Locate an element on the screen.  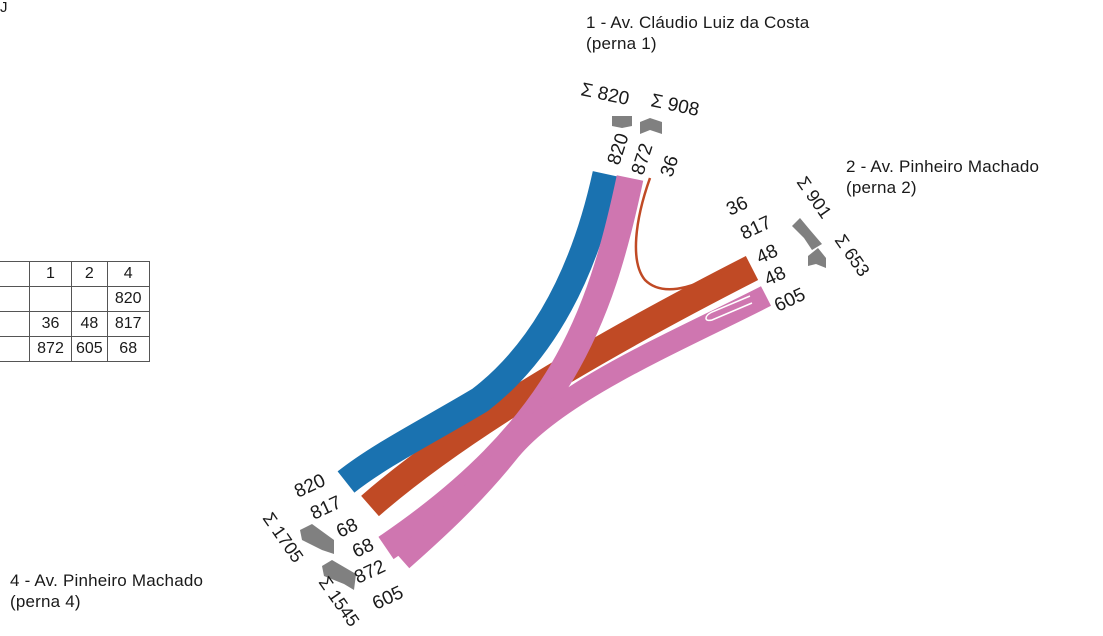
sum-label-leg2-out: Σ 653 is located at coordinates (852, 255).